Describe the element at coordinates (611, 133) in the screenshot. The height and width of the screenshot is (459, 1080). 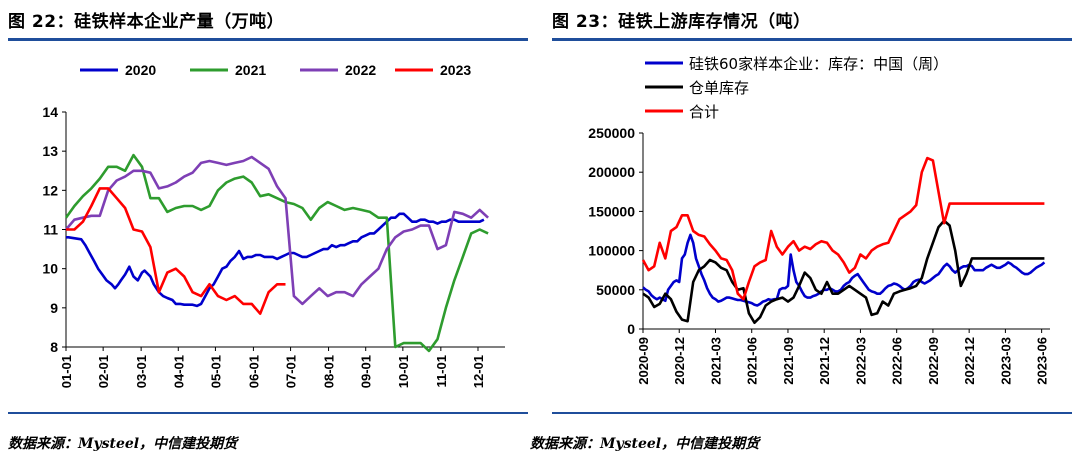
I see `y-tick-label: 250000` at that location.